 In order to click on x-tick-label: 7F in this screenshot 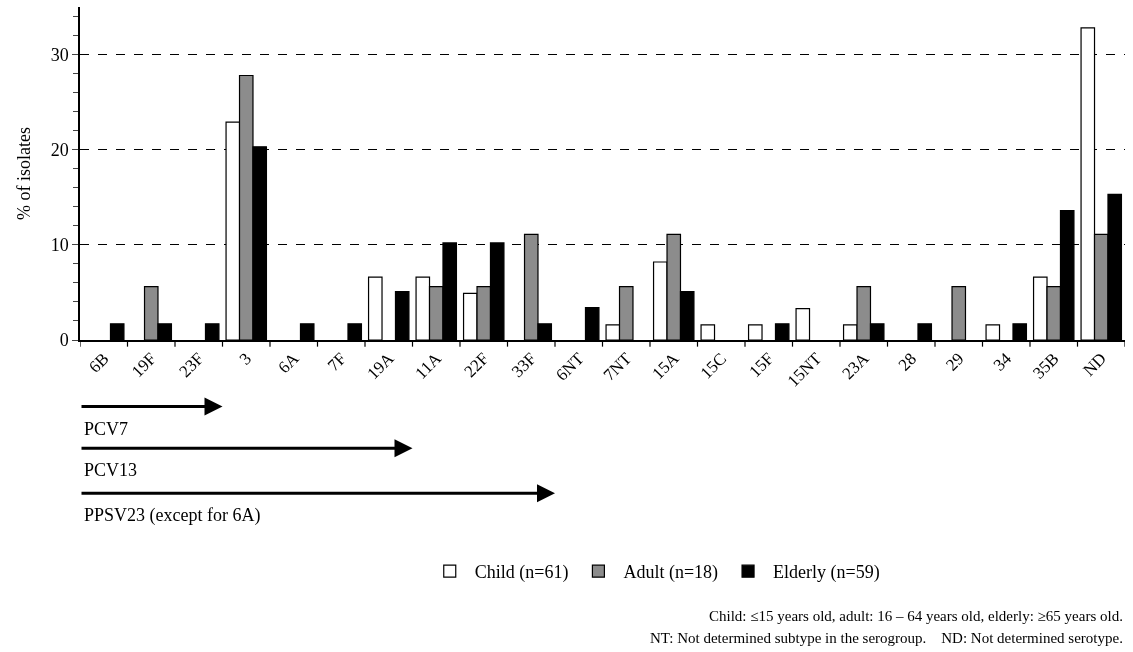, I will do `click(337, 362)`.